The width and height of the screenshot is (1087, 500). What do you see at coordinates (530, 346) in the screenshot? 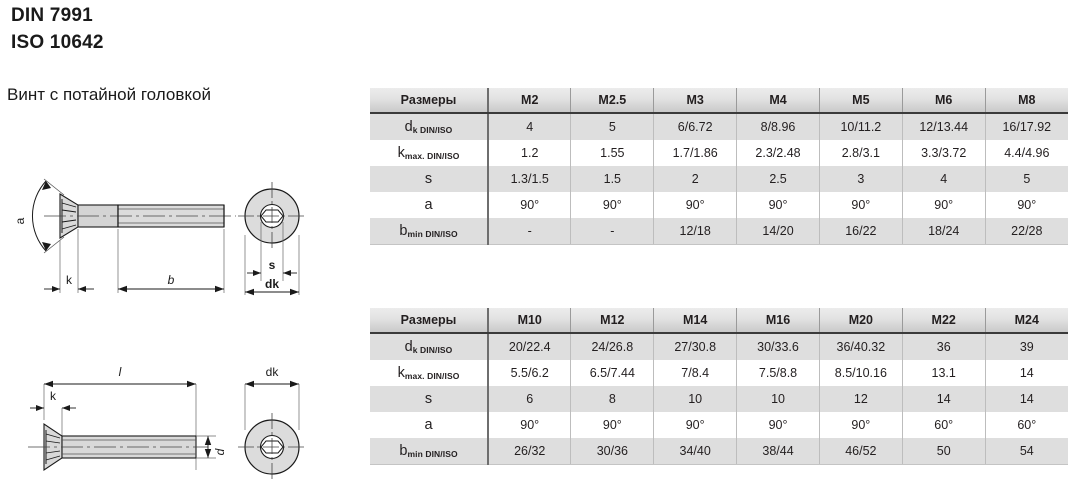
I see `cell: 20/22.4` at bounding box center [530, 346].